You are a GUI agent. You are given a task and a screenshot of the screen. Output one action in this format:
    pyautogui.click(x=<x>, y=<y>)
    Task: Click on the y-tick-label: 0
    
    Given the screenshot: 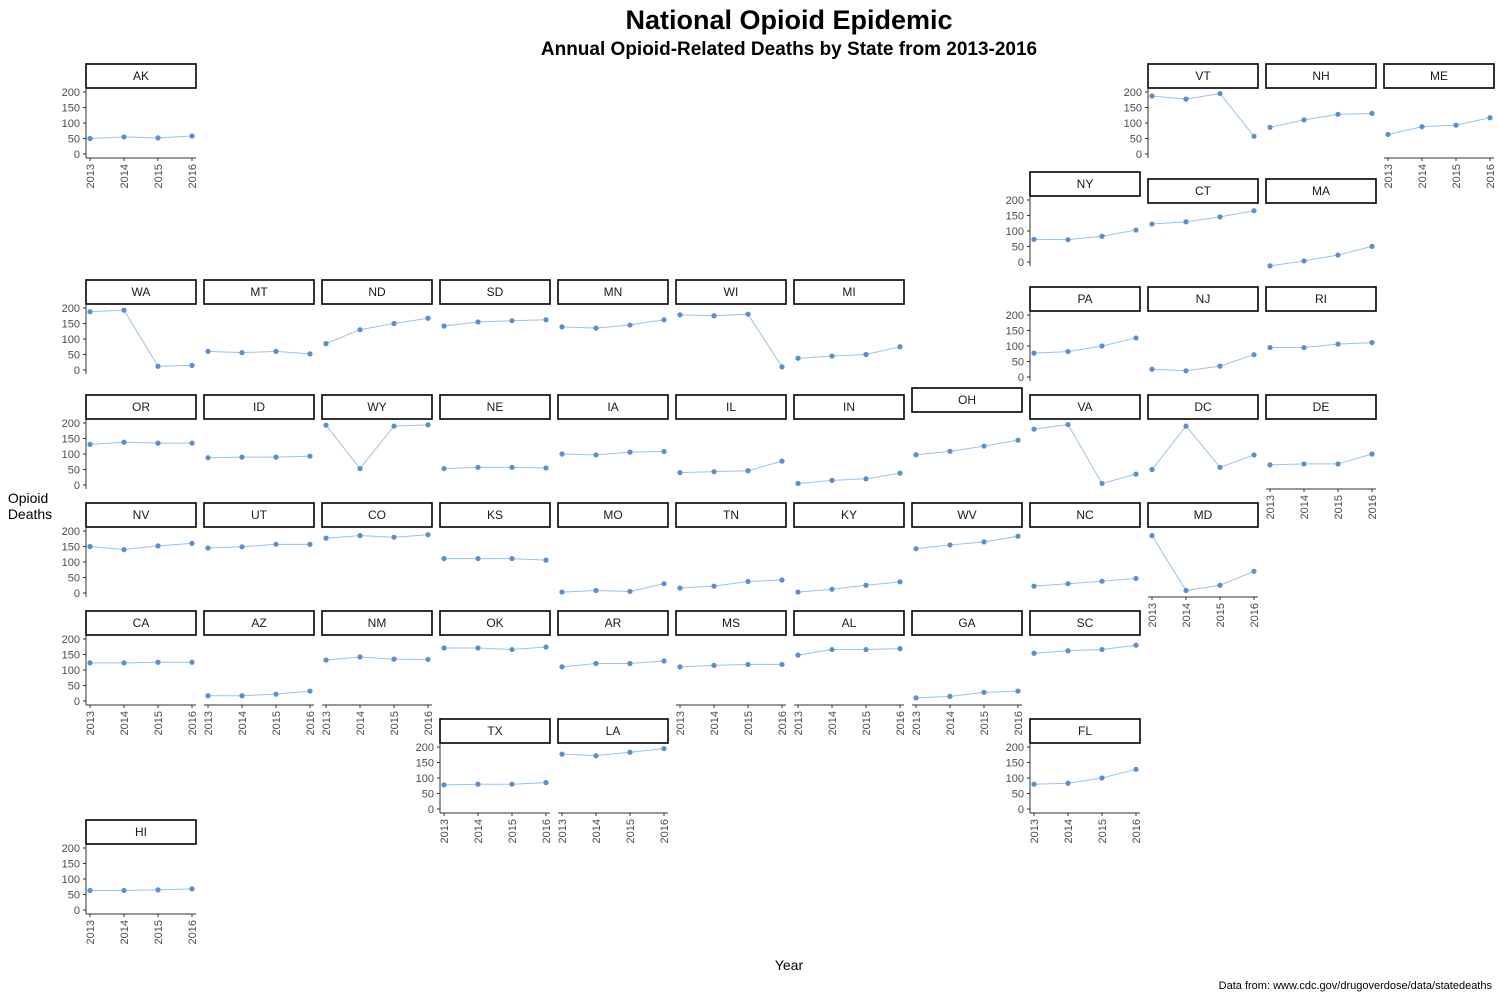 What is the action you would take?
    pyautogui.click(x=77, y=486)
    